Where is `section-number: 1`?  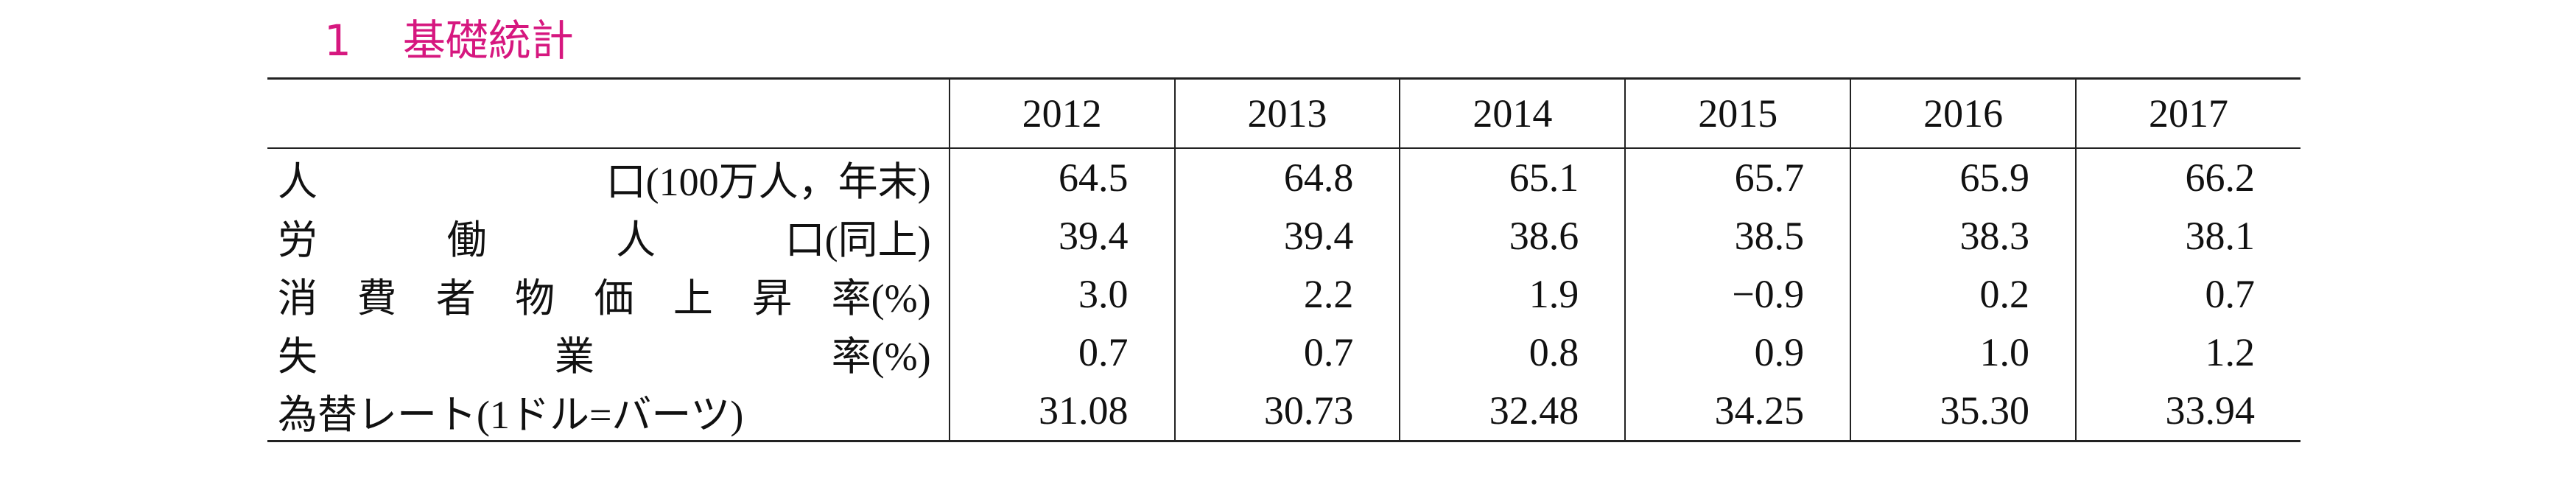
section-number: 1 is located at coordinates (337, 40).